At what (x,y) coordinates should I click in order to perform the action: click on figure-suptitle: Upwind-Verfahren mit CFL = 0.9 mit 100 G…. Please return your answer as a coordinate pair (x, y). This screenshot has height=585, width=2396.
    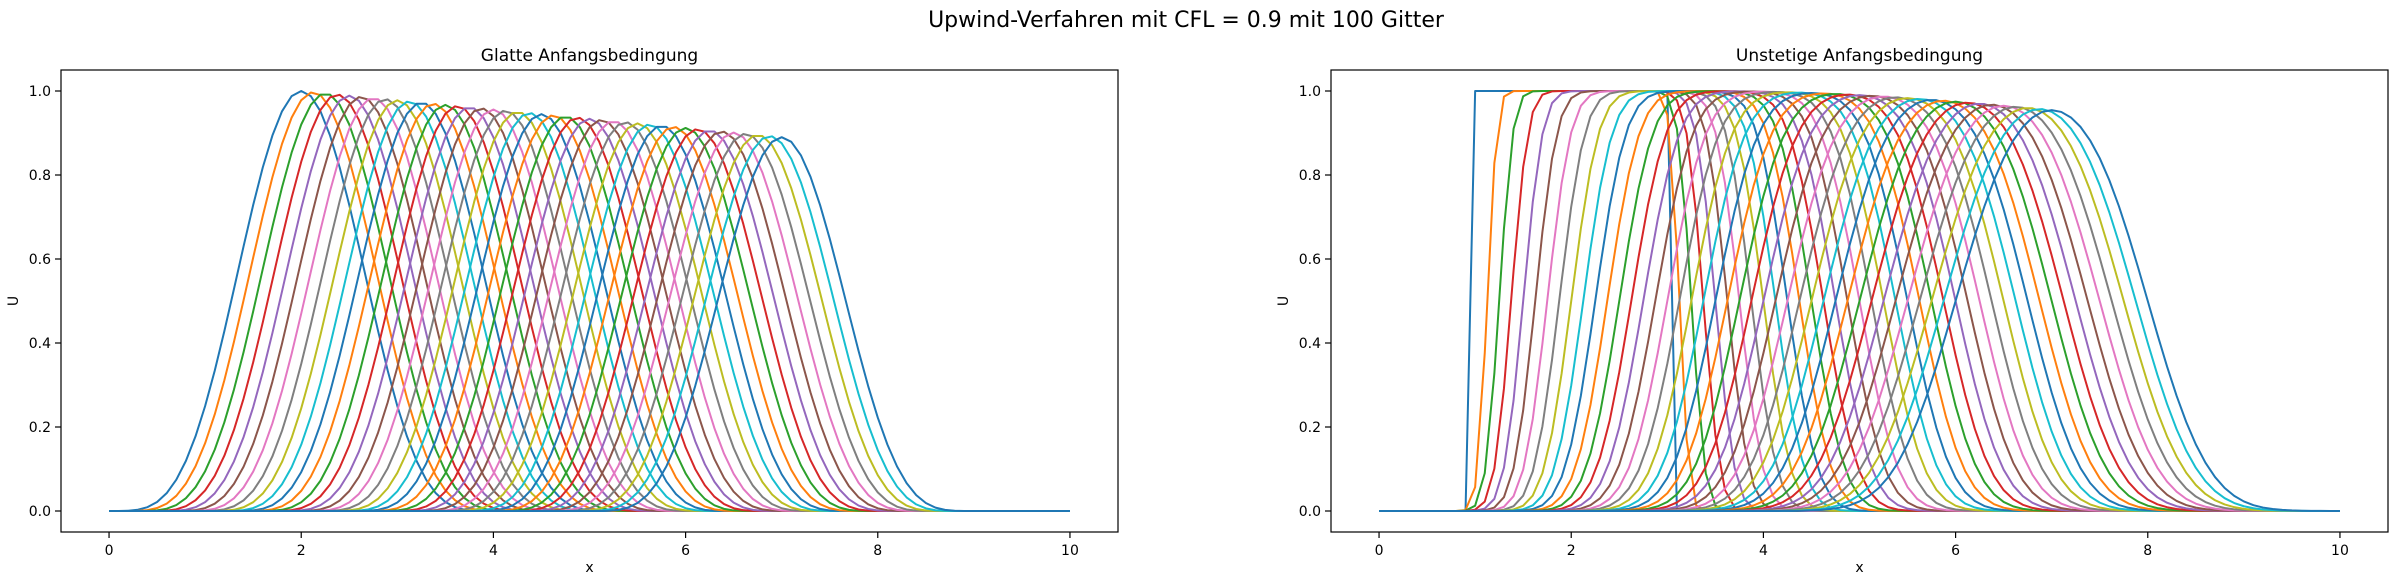
    Looking at the image, I should click on (1186, 20).